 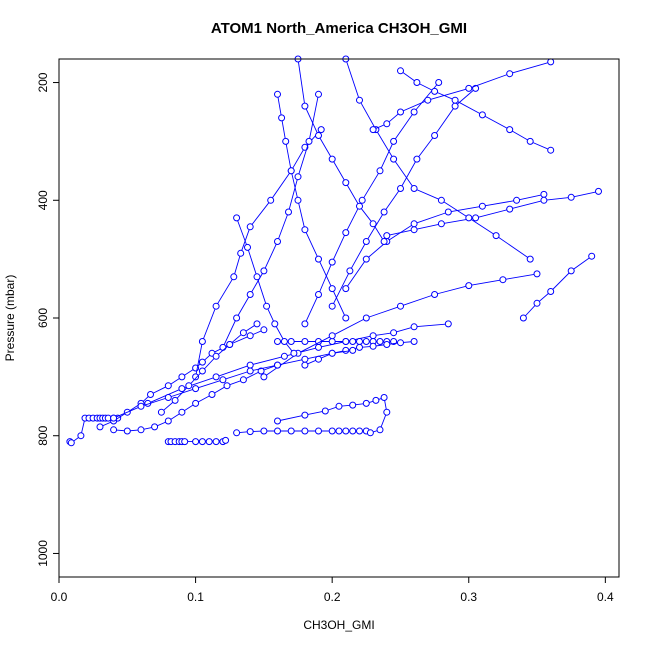 What do you see at coordinates (43, 82) in the screenshot?
I see `y-tick-label: 200` at bounding box center [43, 82].